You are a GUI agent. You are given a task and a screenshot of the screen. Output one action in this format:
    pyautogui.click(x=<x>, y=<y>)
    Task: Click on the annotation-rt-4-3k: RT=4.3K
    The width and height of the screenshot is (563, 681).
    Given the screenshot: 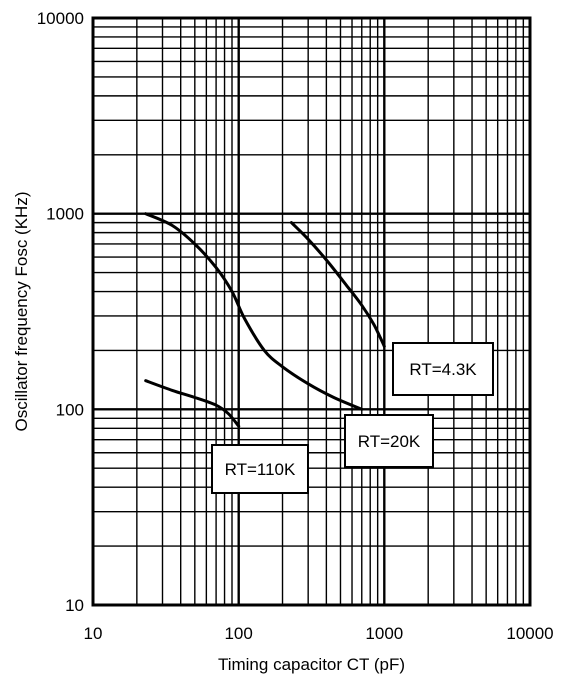 What is the action you would take?
    pyautogui.click(x=443, y=369)
    